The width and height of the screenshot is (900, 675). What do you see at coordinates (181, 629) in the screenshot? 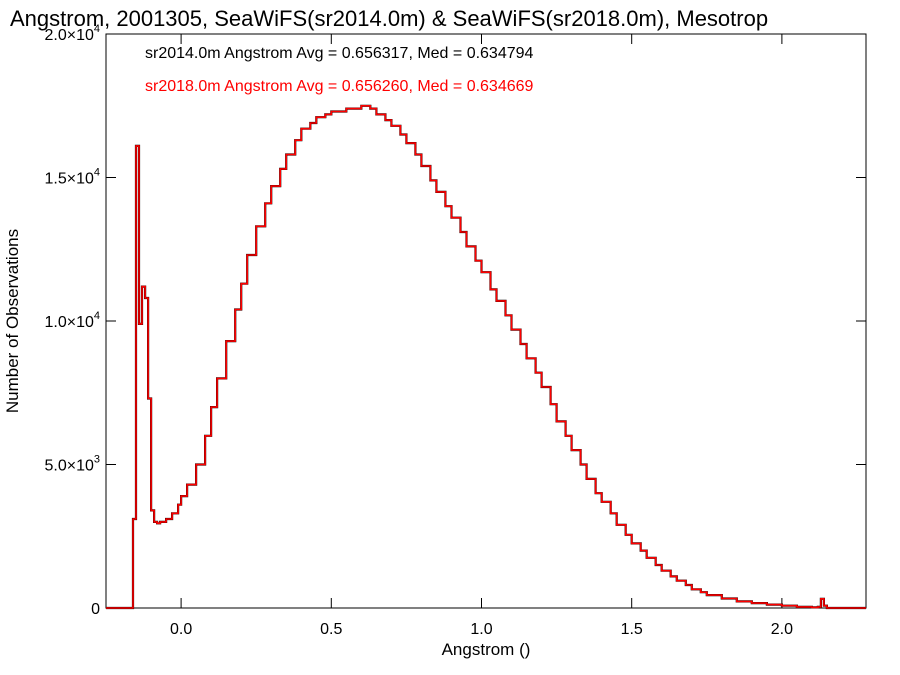
I see `x-tick-label: 0.0` at bounding box center [181, 629].